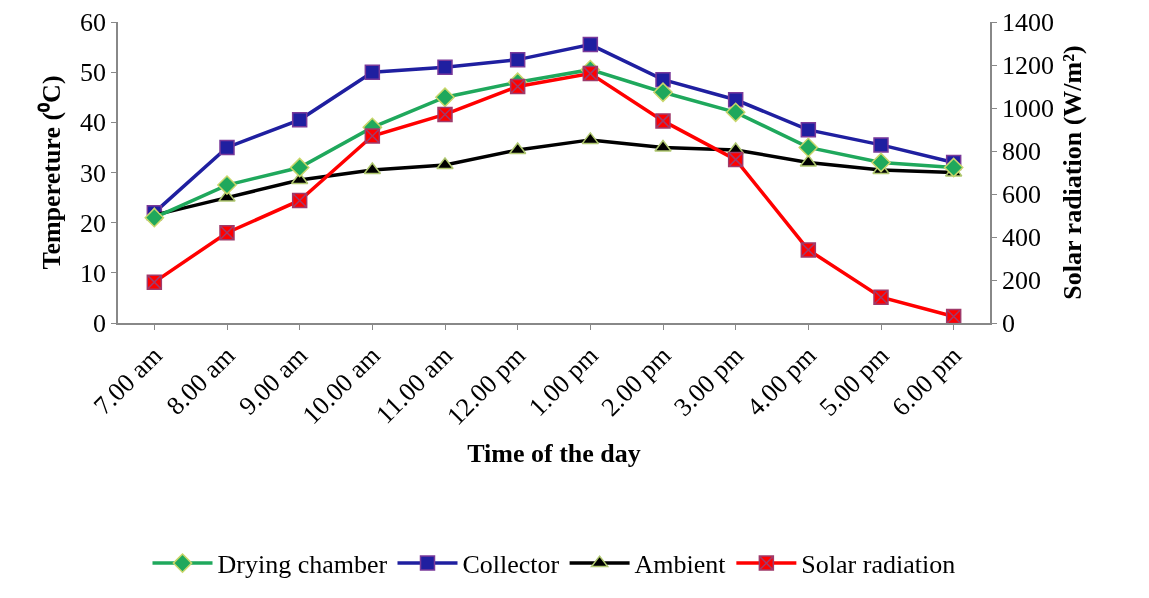  Describe the element at coordinates (554, 454) in the screenshot. I see `x-axis-title: Time of the day` at that location.